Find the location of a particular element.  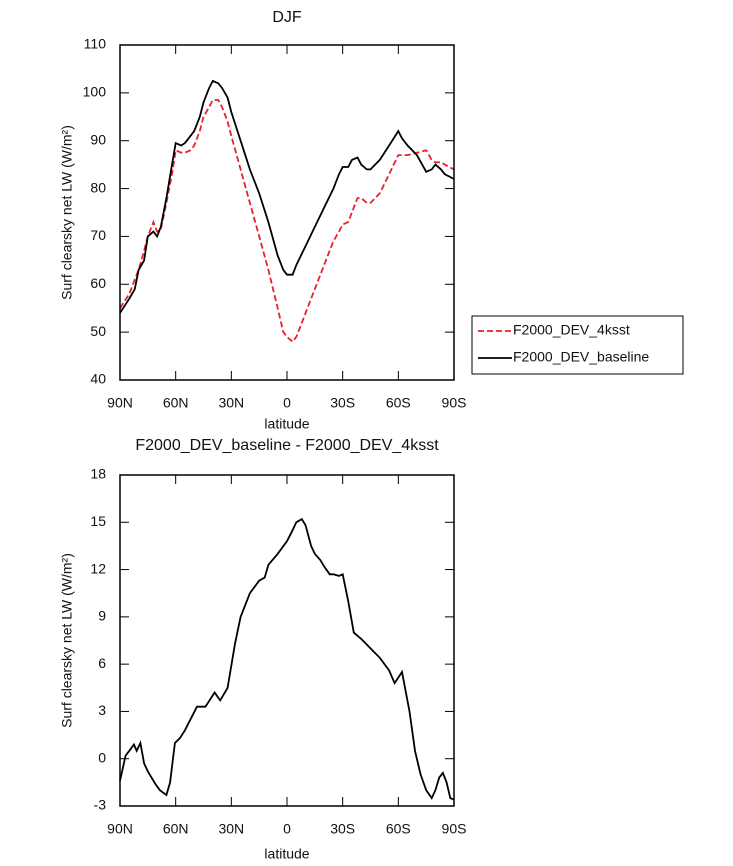

legend-label: F2000_DEV_baseline is located at coordinates (581, 357).